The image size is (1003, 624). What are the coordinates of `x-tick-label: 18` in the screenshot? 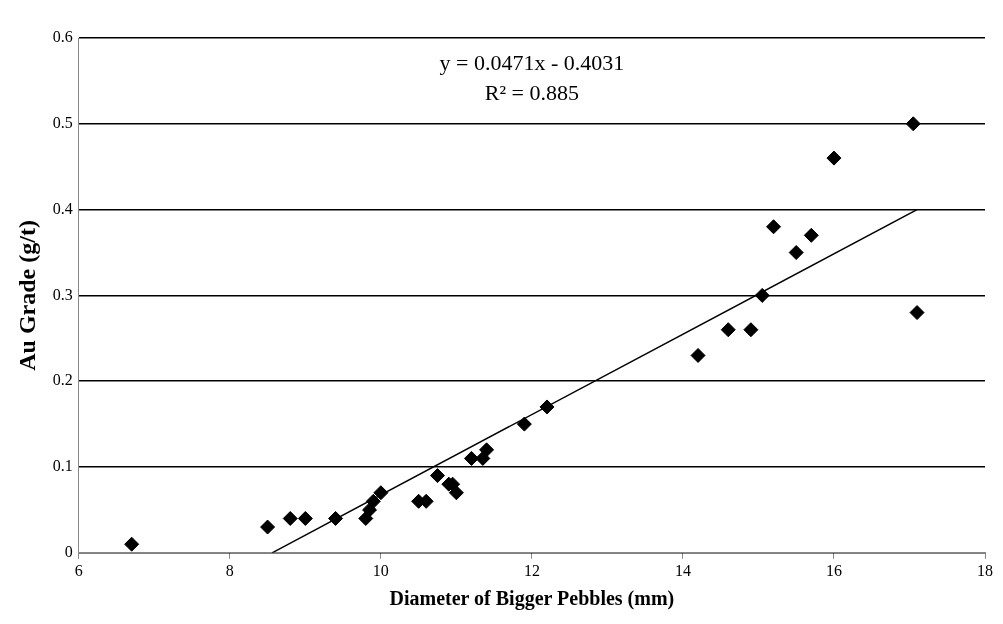 It's located at (985, 570).